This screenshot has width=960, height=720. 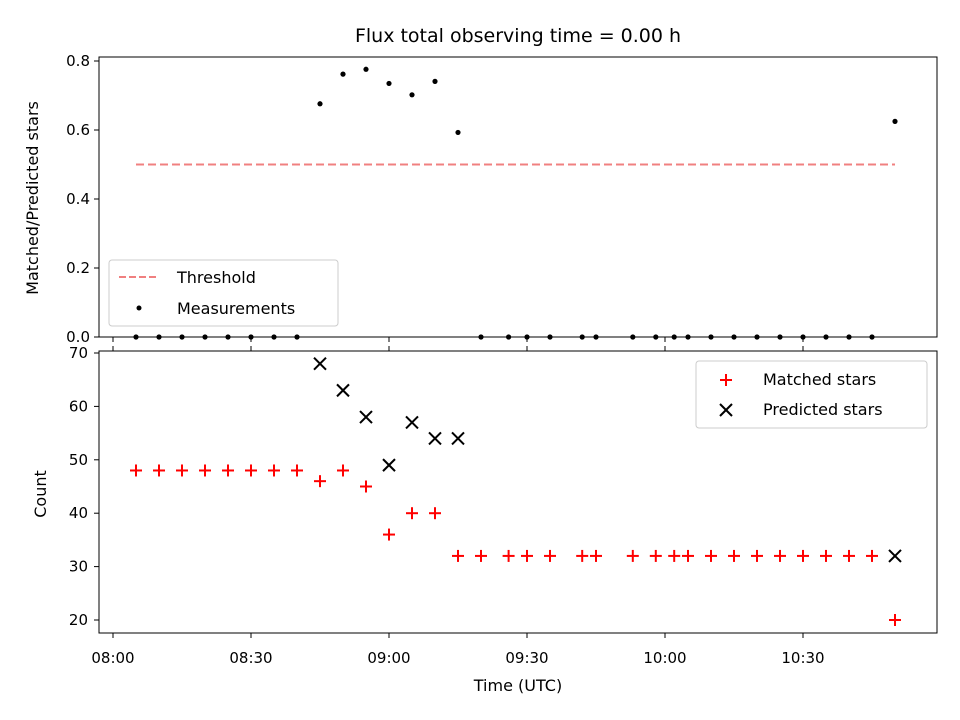 I want to click on threshold-legend-label: Threshold, so click(x=216, y=277).